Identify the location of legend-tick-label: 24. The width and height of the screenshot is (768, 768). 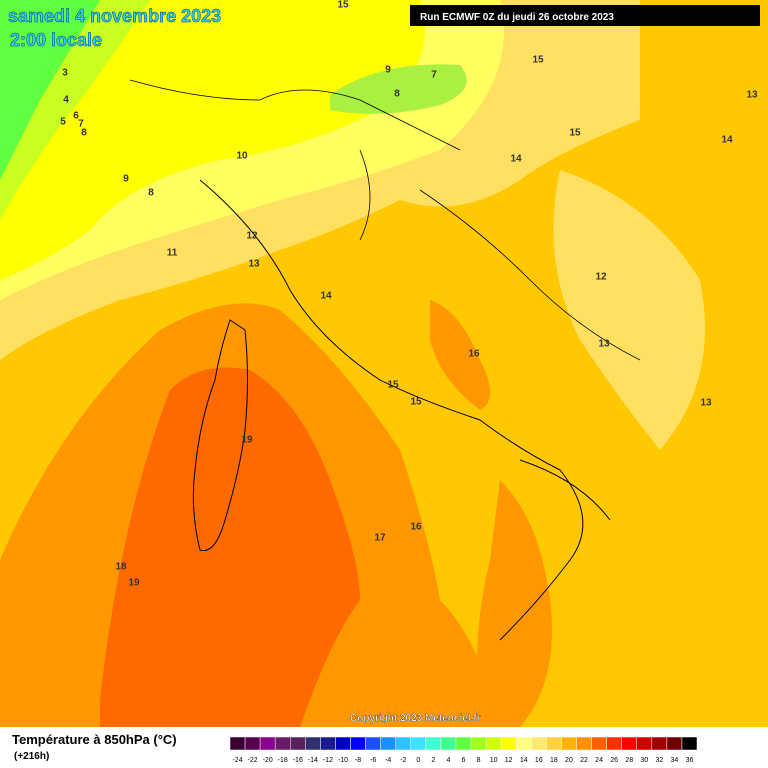
(599, 760).